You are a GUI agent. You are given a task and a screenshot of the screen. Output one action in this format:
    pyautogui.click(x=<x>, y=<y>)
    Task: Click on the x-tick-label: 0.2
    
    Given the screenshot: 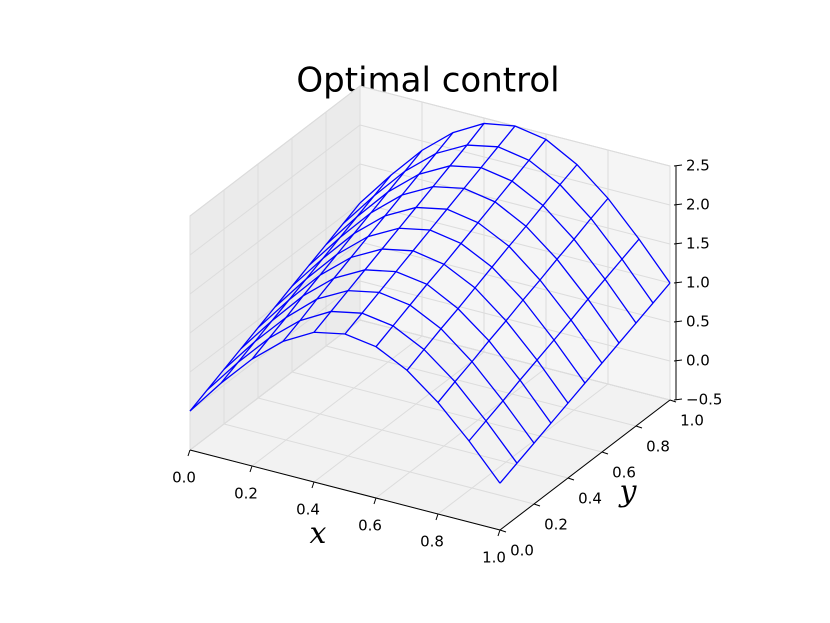 What is the action you would take?
    pyautogui.click(x=246, y=494)
    